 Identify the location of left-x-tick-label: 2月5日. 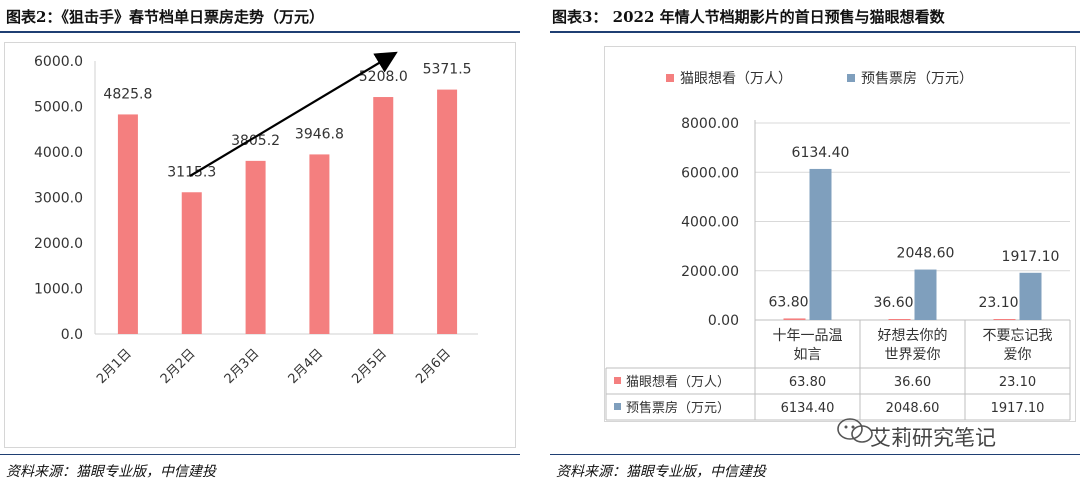
(369, 366).